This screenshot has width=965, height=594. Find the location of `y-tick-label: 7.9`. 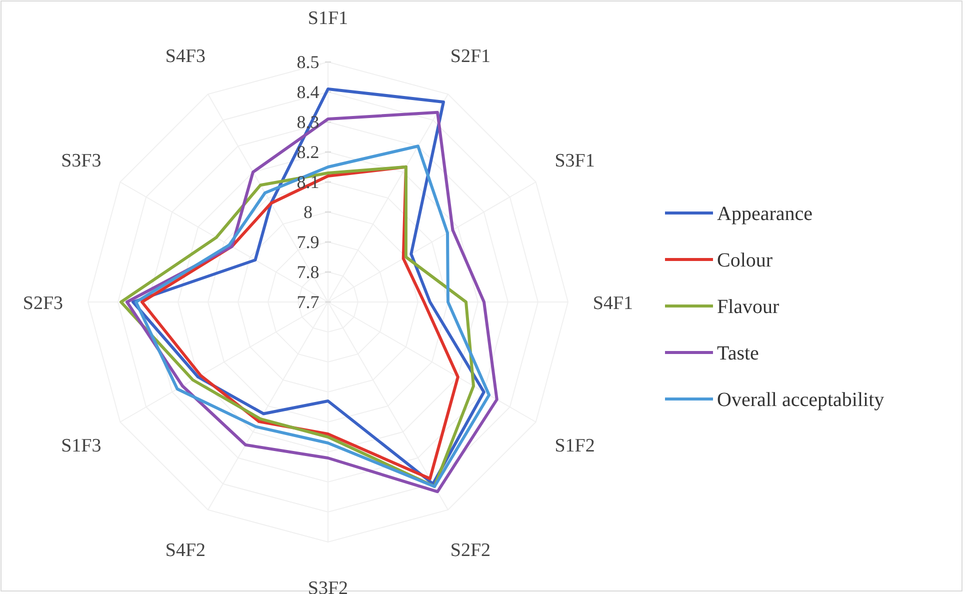

y-tick-label: 7.9 is located at coordinates (308, 242).